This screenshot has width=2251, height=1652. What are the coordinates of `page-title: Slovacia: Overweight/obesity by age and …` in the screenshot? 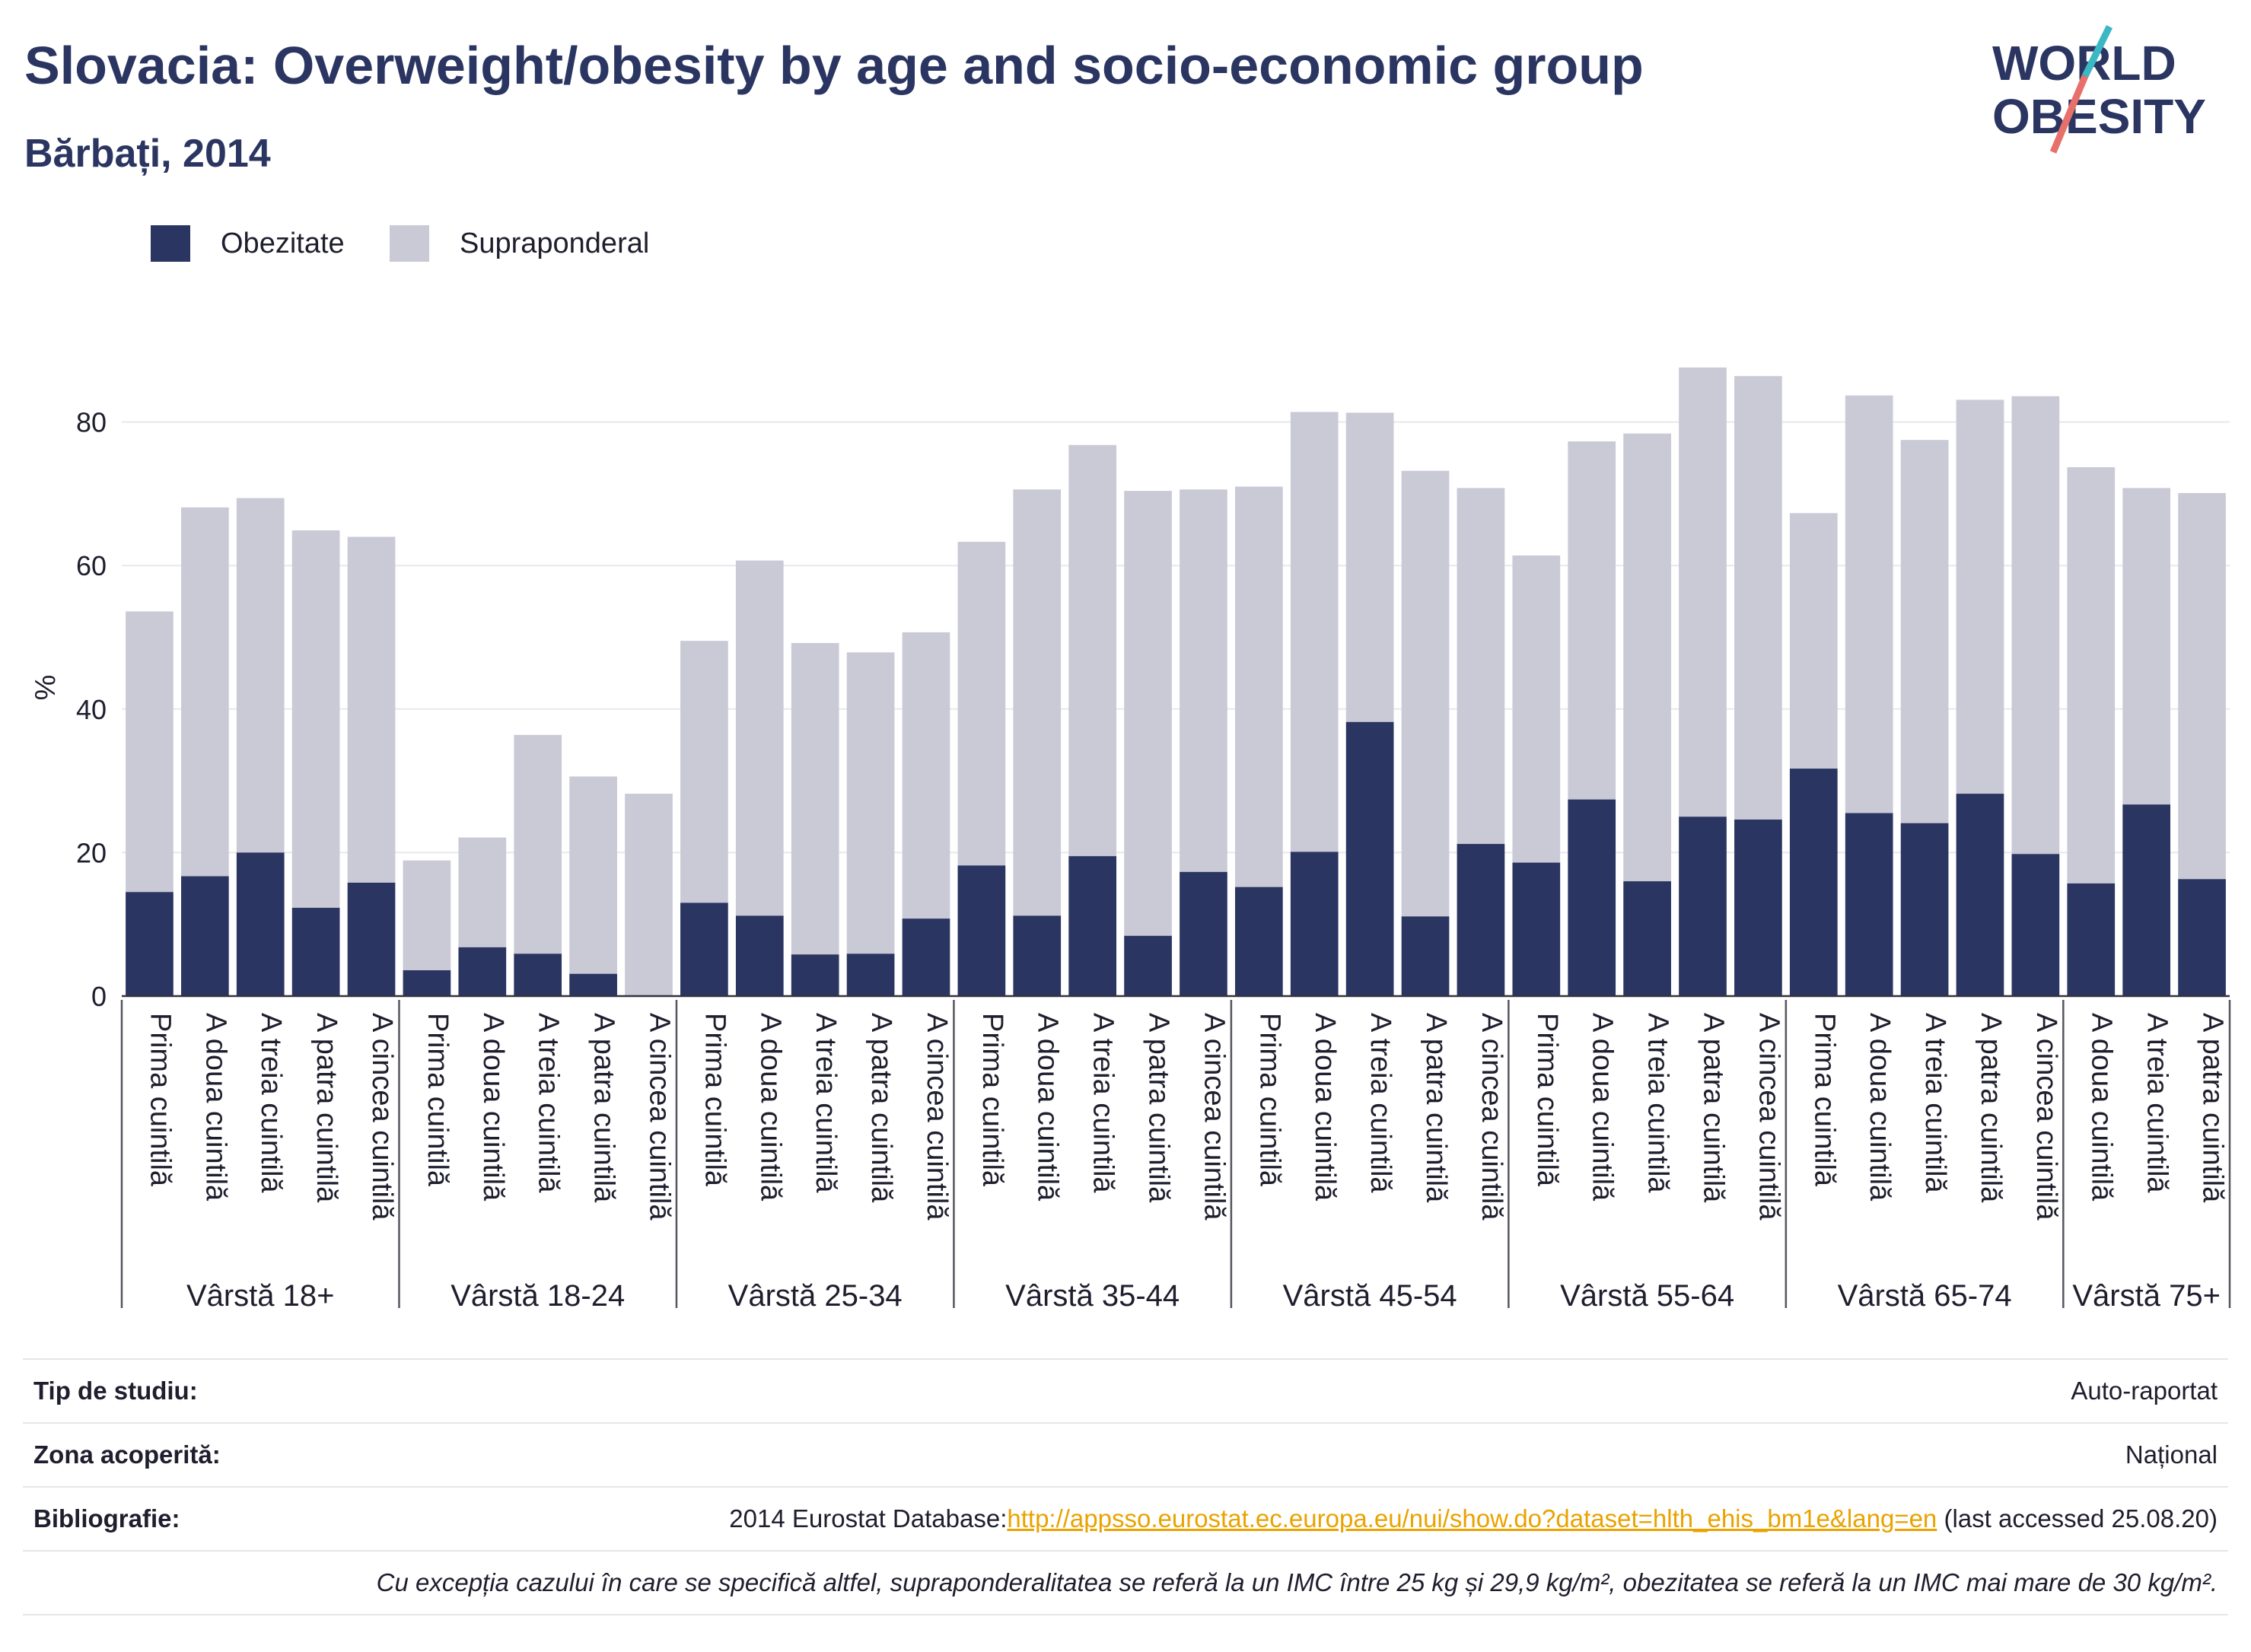 It's located at (834, 65).